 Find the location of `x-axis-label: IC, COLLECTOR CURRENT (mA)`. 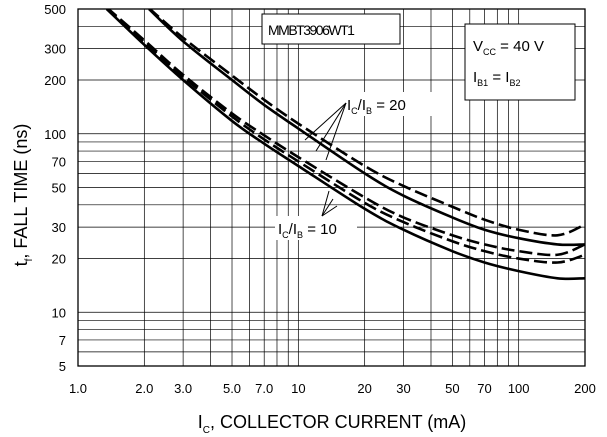

x-axis-label: IC, COLLECTOR CURRENT (mA) is located at coordinates (332, 424).